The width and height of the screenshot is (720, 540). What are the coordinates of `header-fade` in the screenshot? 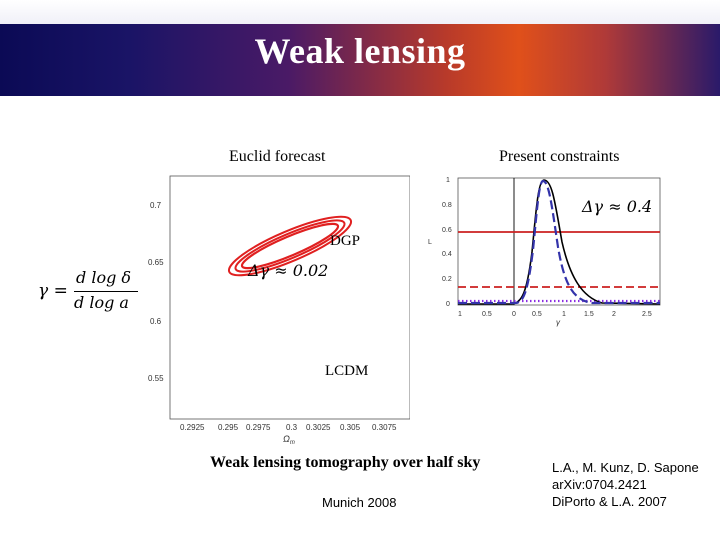 It's located at (360, 12).